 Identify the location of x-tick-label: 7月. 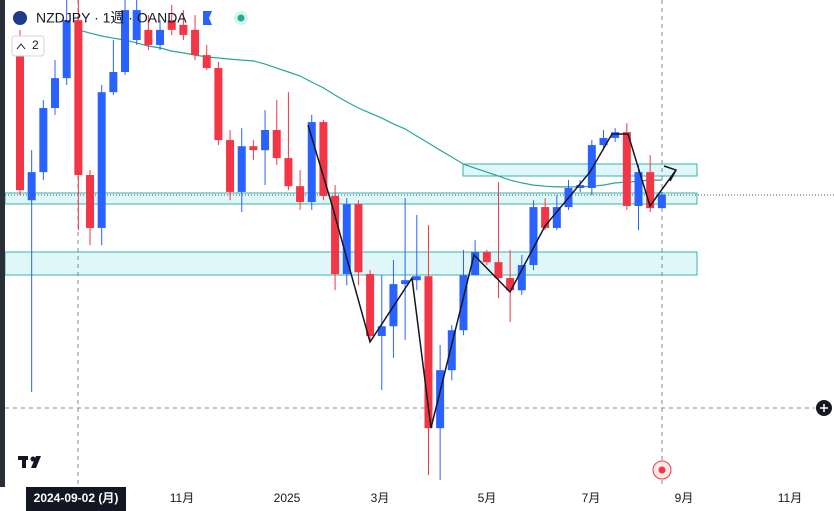
(591, 498).